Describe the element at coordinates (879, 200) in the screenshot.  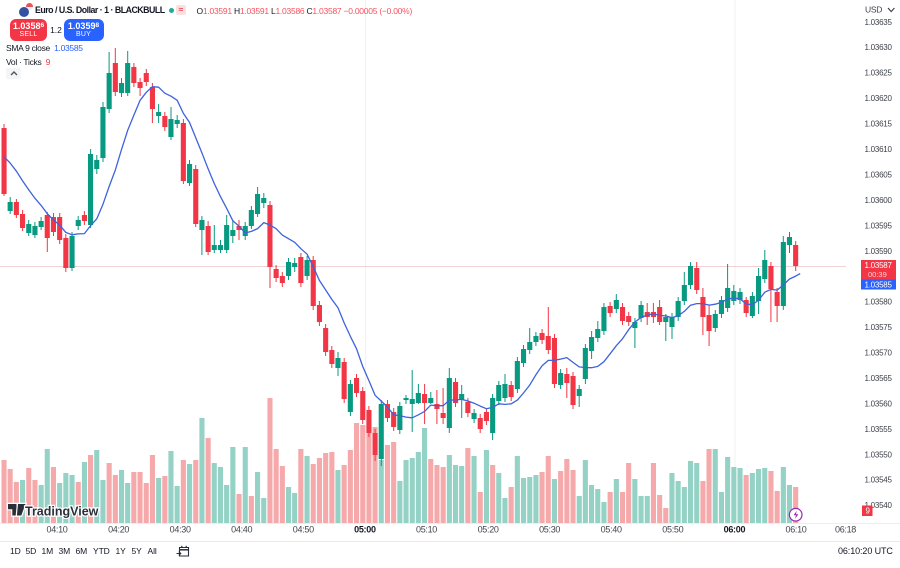
I see `svg-text: 1.03600` at that location.